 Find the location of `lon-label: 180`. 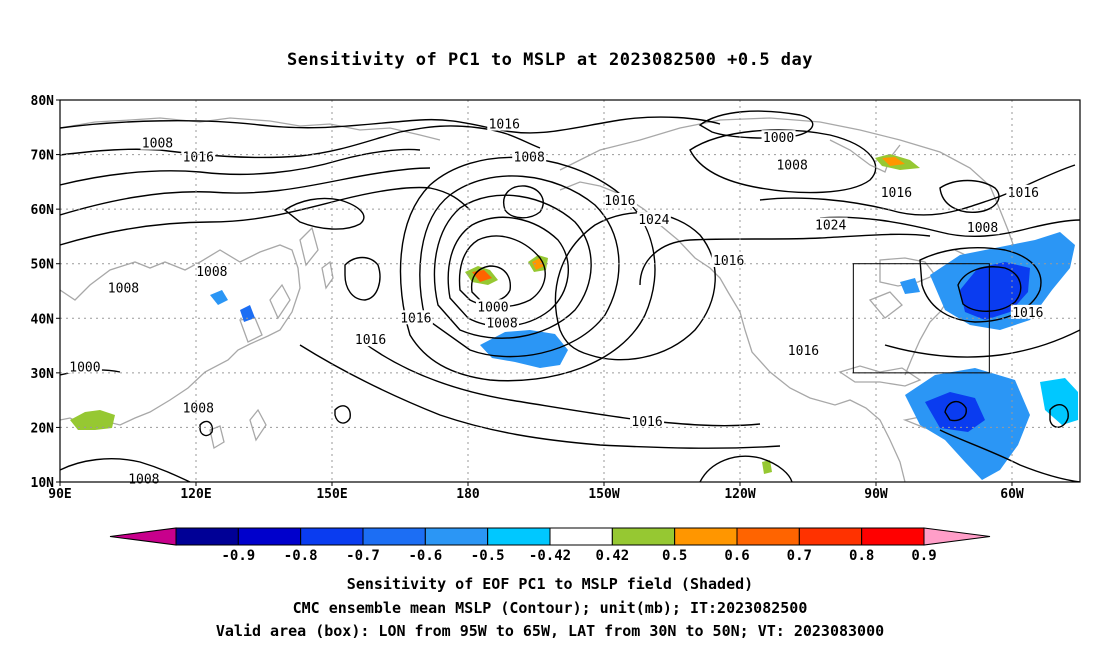

lon-label: 180 is located at coordinates (468, 494).